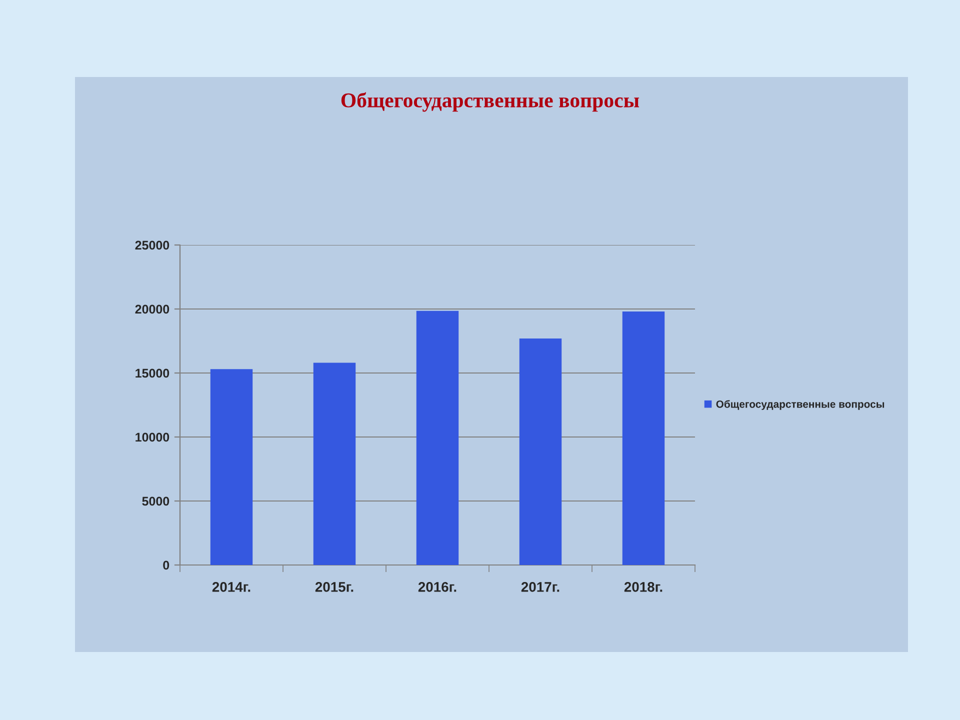  Describe the element at coordinates (334, 587) in the screenshot. I see `x-tick-label: 2015г.` at that location.